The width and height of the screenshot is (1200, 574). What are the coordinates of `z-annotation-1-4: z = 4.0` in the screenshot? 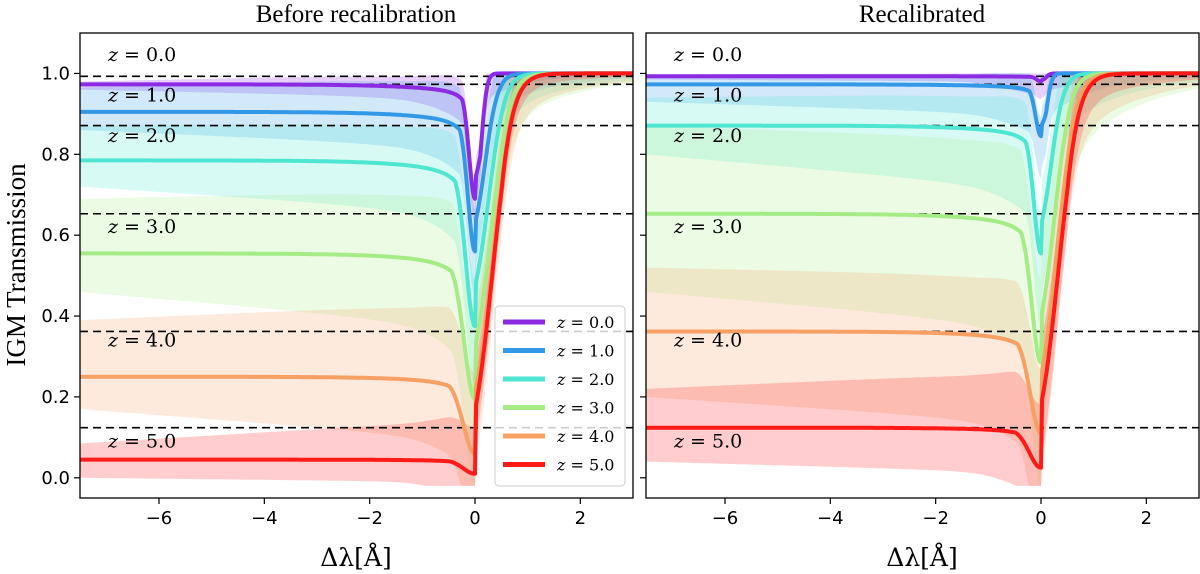 It's located at (707, 340).